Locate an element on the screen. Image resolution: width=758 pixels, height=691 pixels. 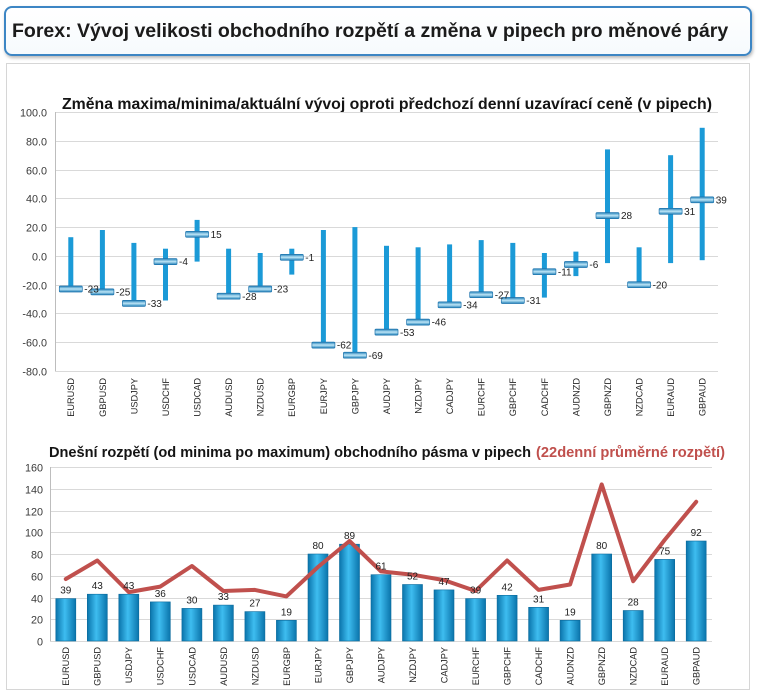
range-bar-usdjpy is located at coordinates (134, 273).